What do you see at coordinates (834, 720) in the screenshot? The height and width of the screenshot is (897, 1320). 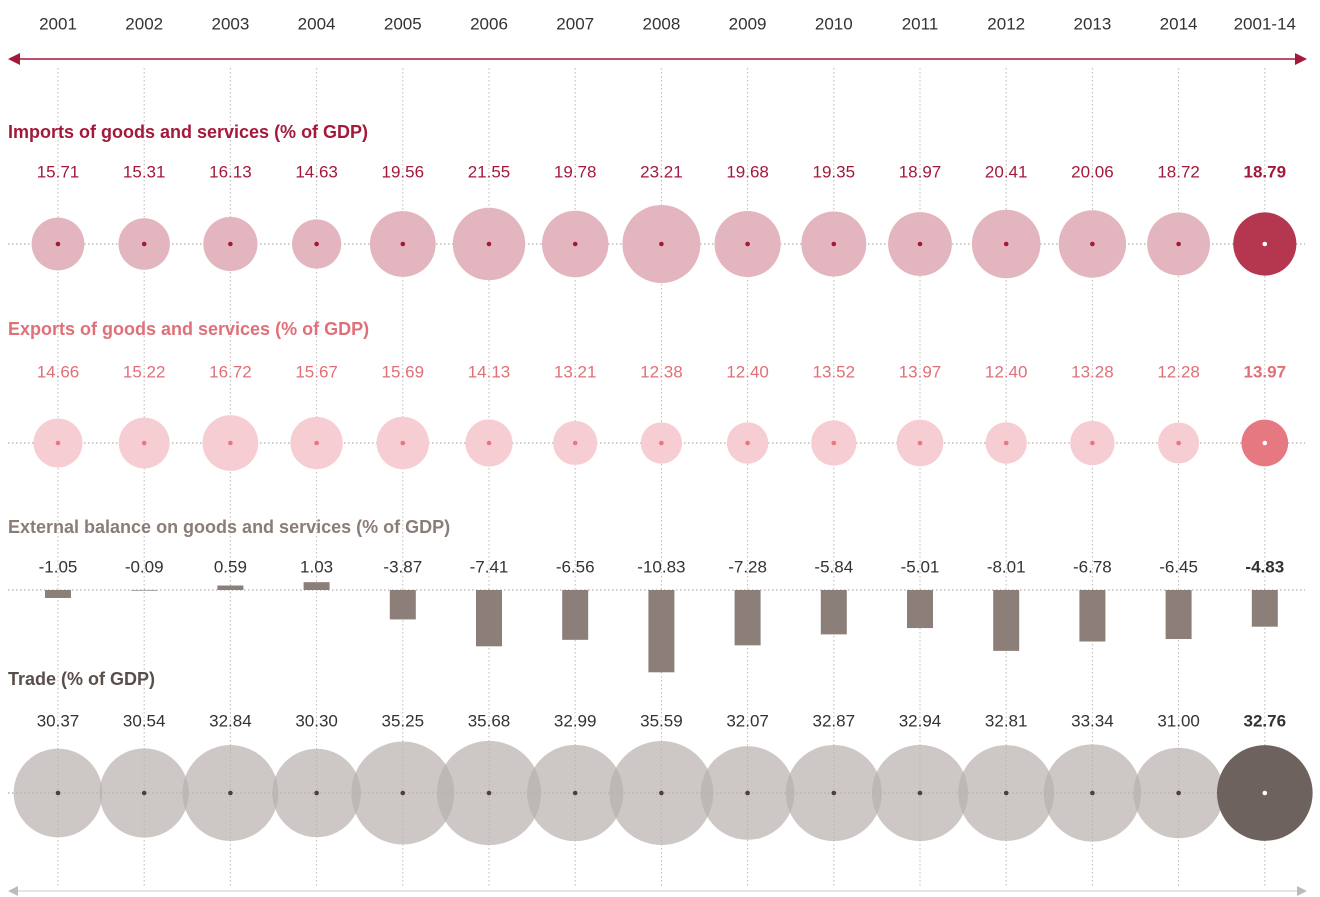 I see `value-label: 32.87` at bounding box center [834, 720].